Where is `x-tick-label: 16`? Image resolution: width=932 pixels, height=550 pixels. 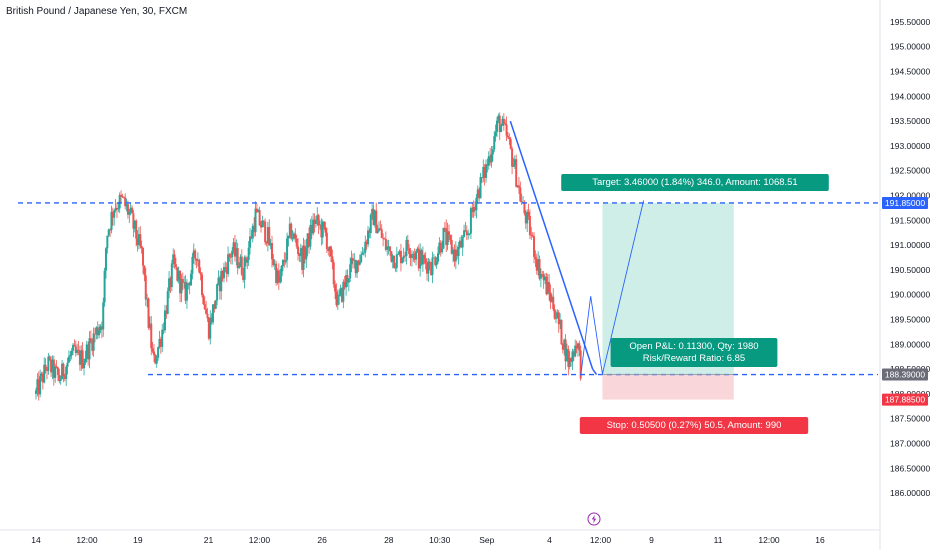
x-tick-label: 16 is located at coordinates (820, 540).